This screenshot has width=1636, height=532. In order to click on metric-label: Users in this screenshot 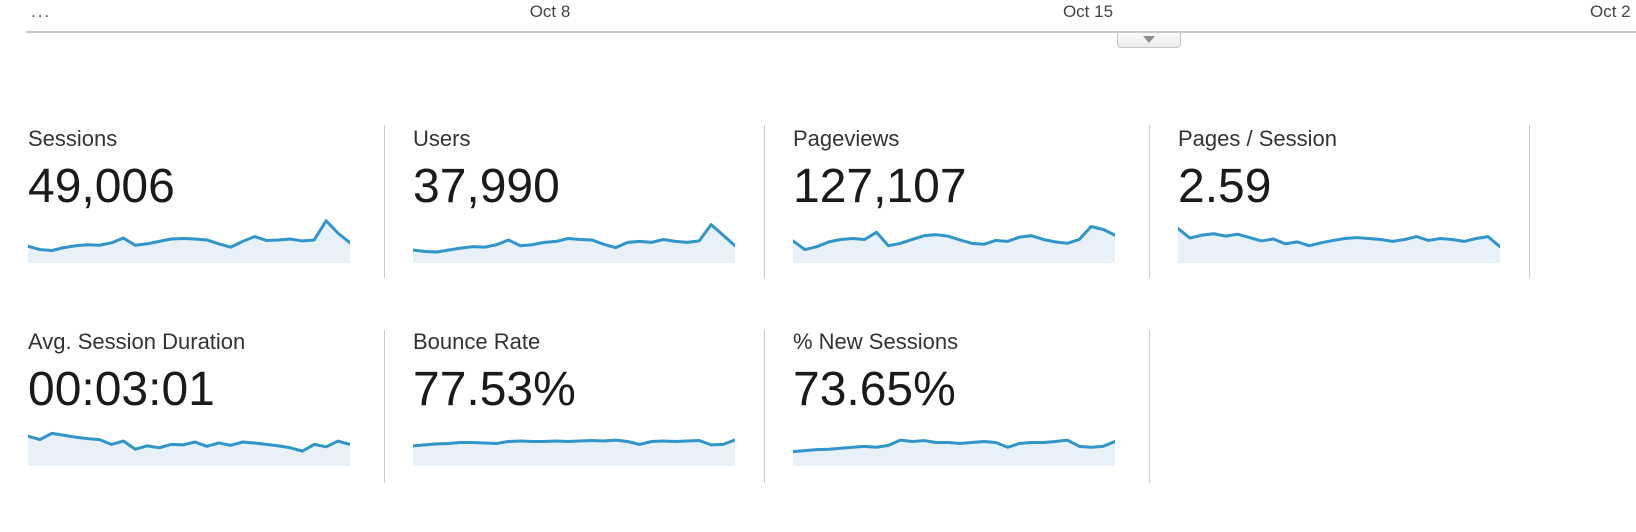, I will do `click(442, 138)`.